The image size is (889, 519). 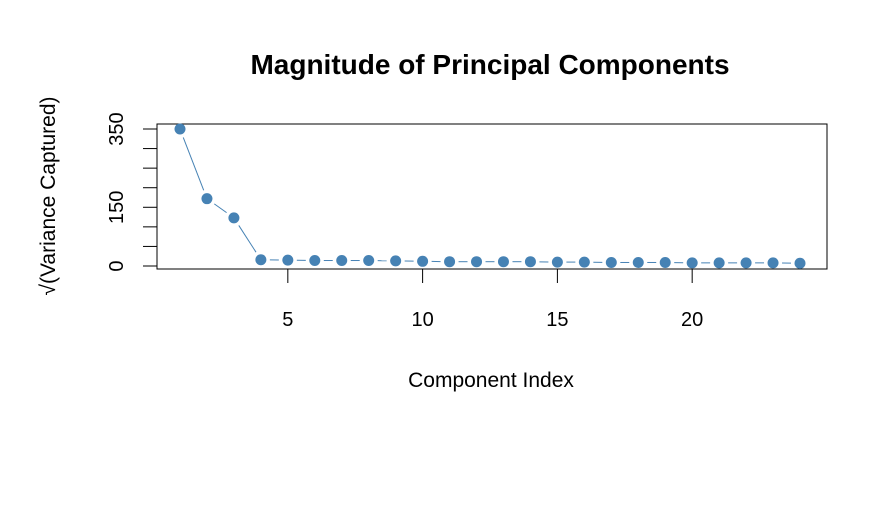 I want to click on x-axis-label: Component Index, so click(x=491, y=380).